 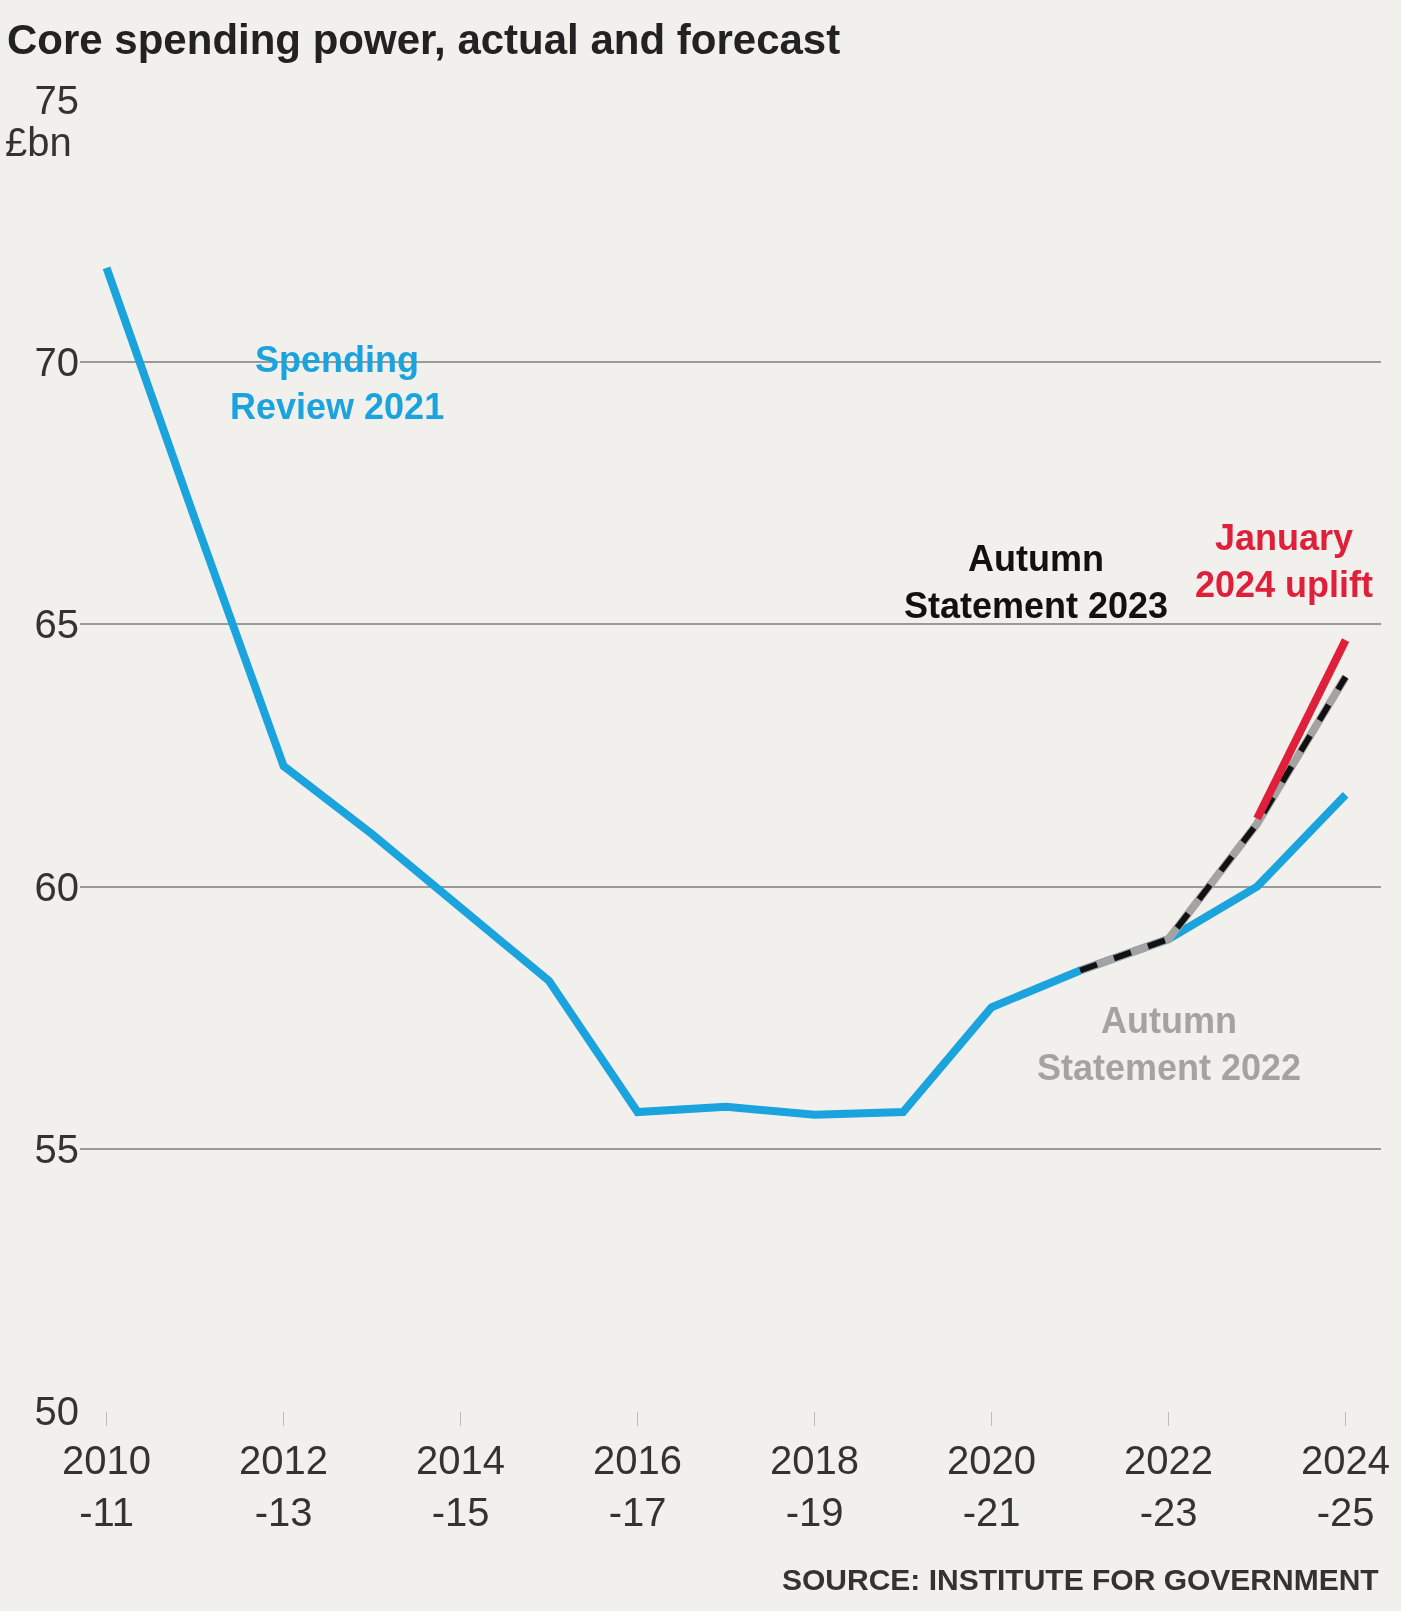 What do you see at coordinates (56, 624) in the screenshot?
I see `y-tick-label: 65` at bounding box center [56, 624].